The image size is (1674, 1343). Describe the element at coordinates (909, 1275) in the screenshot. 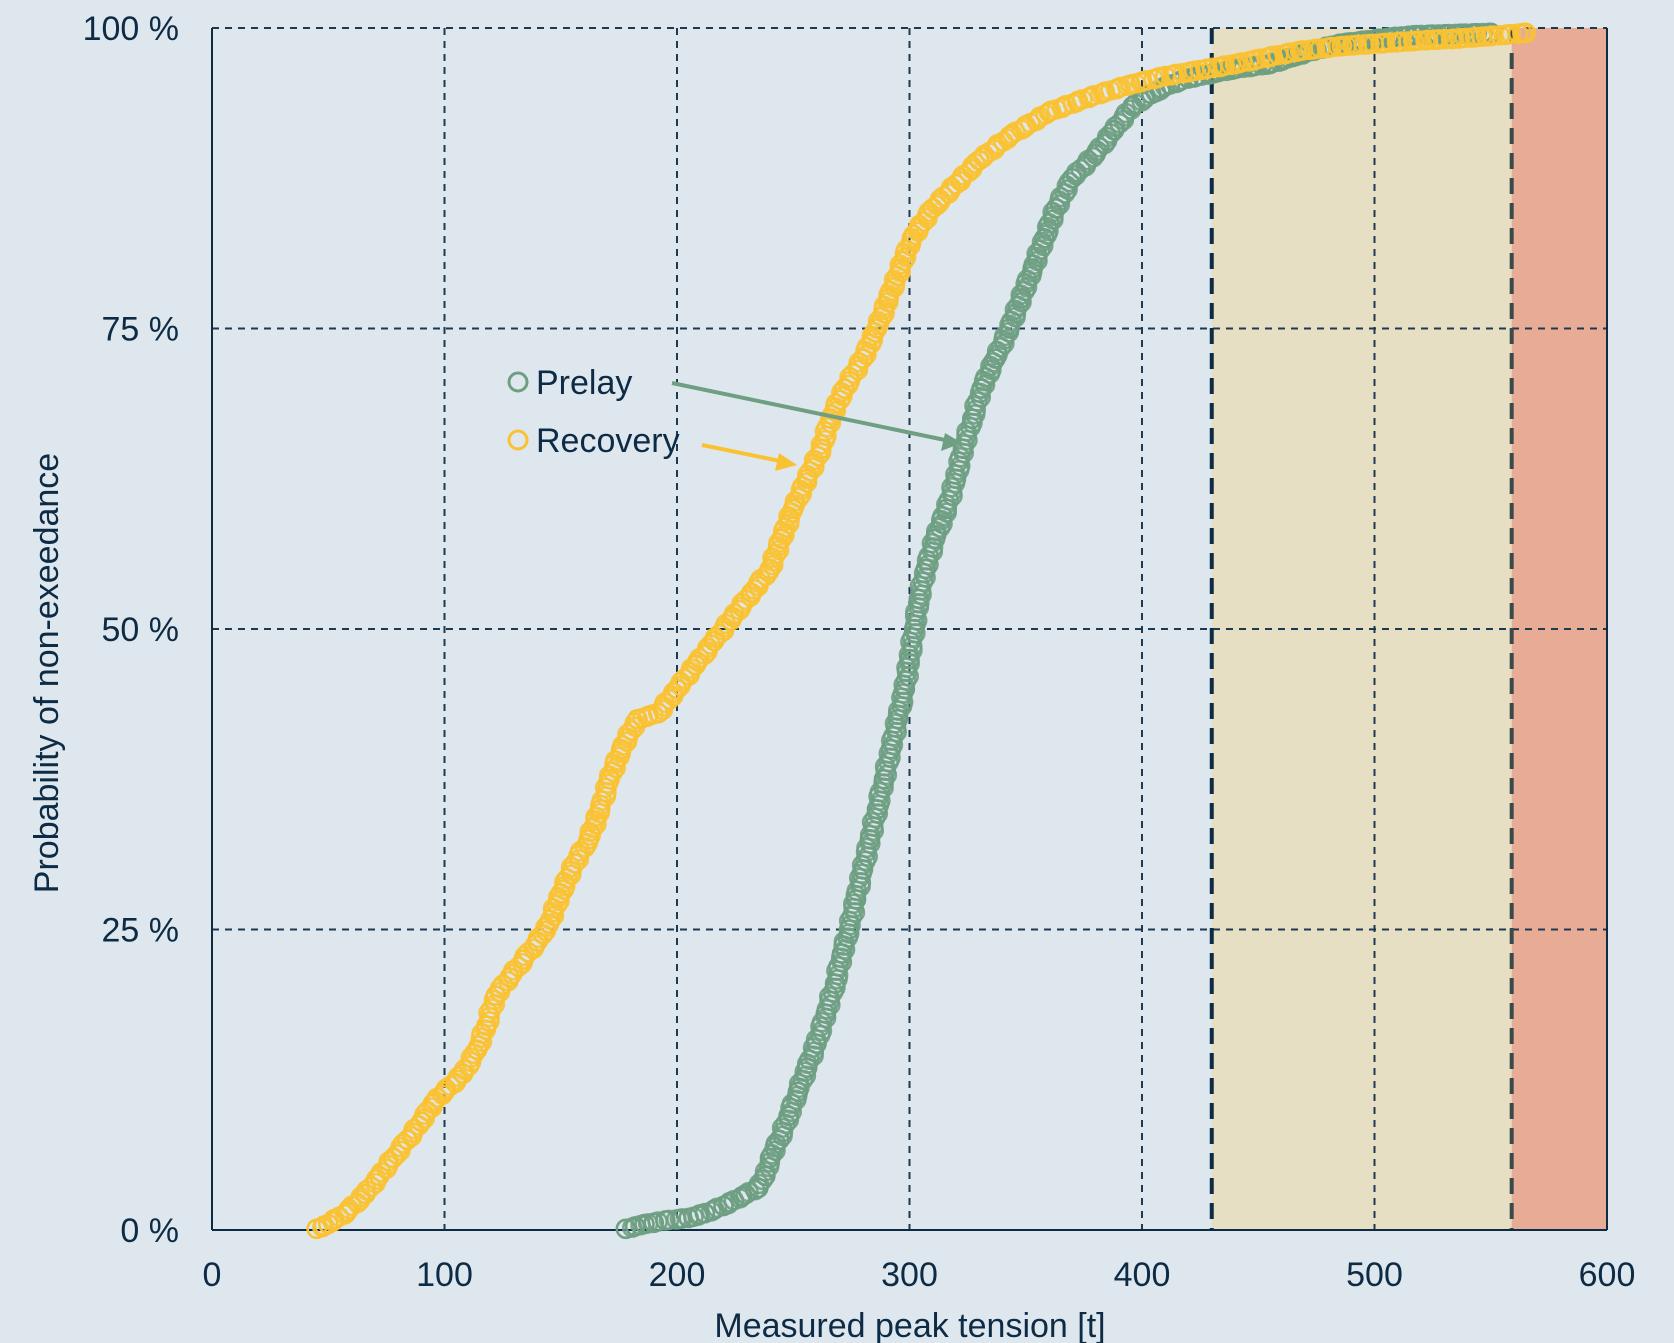

I see `x-tick-label: 300` at that location.